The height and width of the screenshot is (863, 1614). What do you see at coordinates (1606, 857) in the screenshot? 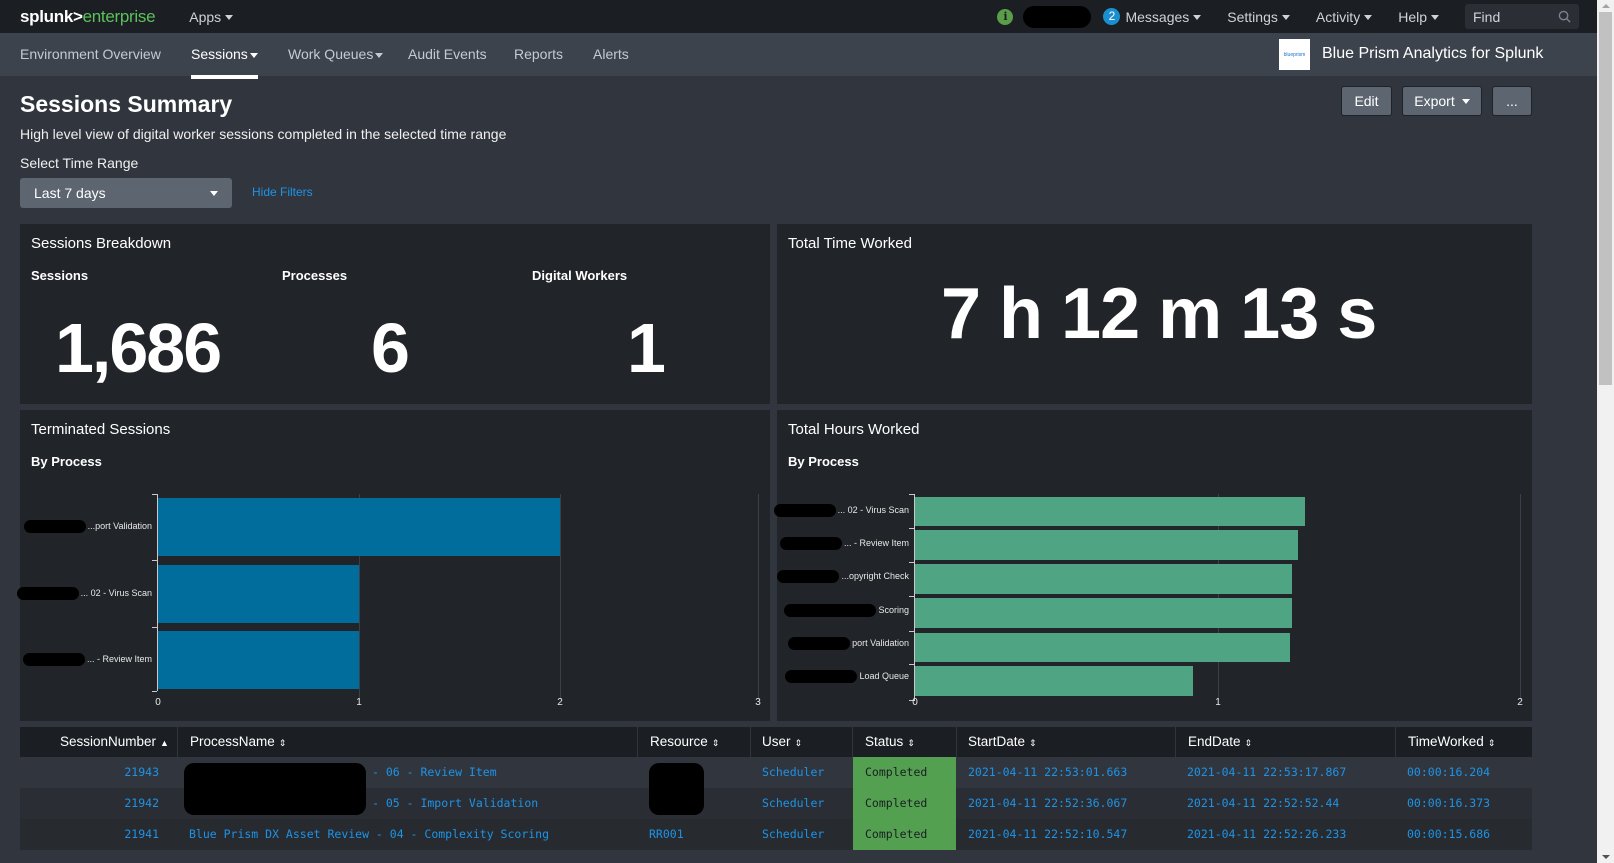
I see `scroll-down-arrow-icon` at bounding box center [1606, 857].